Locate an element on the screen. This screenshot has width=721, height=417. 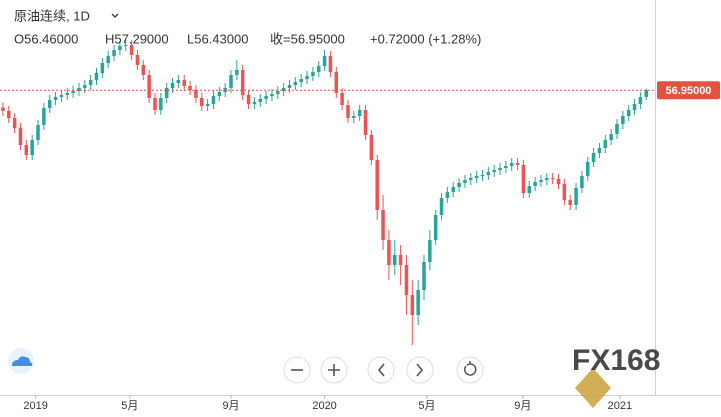
cloud-icon is located at coordinates (22, 361).